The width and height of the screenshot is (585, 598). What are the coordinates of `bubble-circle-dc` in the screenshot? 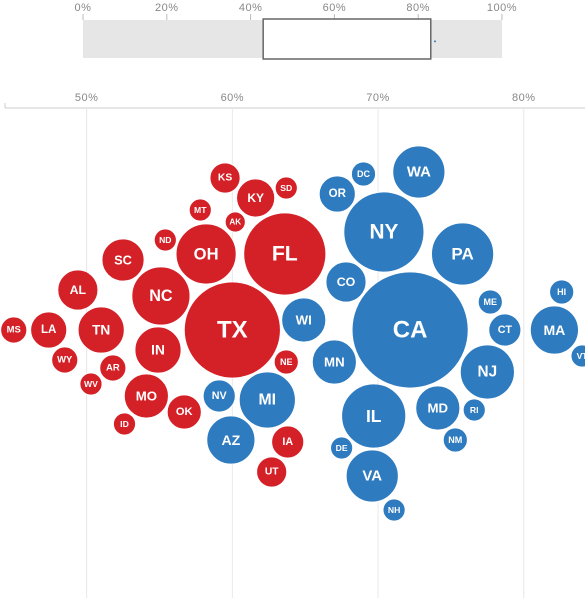 It's located at (363, 174).